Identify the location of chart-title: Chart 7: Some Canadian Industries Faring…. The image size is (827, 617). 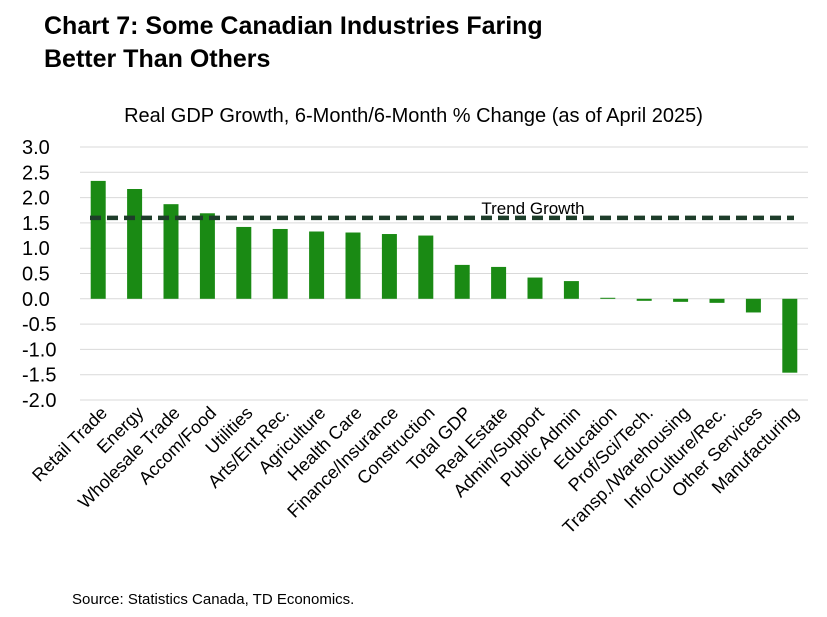
(414, 43).